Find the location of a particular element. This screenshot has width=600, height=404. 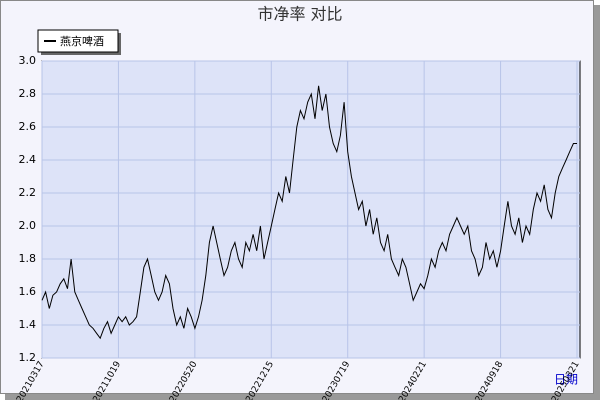

legend is located at coordinates (78, 41).